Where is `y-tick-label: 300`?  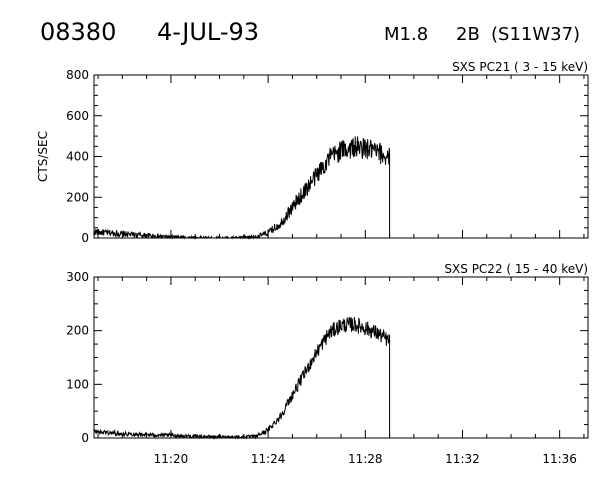 y-tick-label: 300 is located at coordinates (77, 277).